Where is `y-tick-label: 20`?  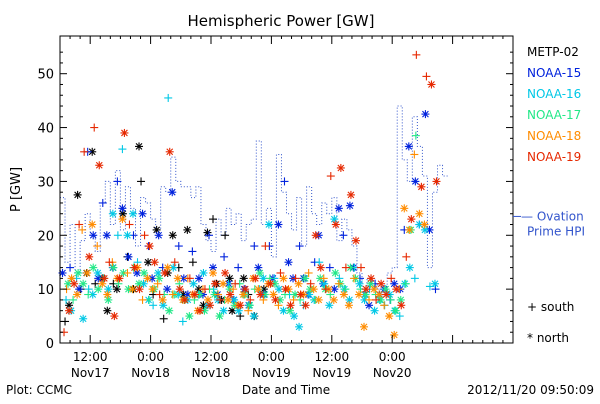
y-tick-label: 20 is located at coordinates (45, 236).